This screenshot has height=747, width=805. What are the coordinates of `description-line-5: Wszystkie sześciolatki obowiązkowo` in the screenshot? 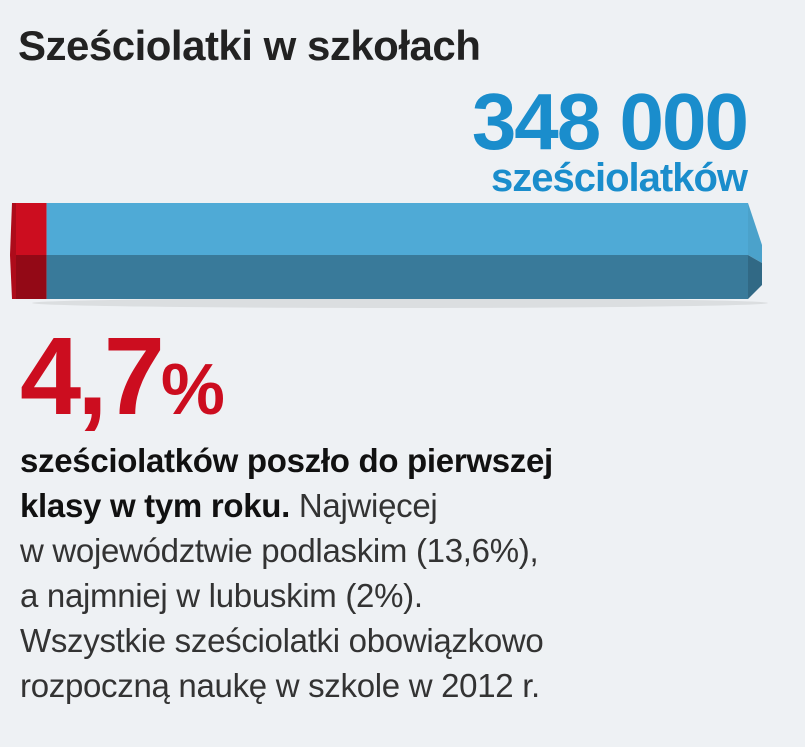 It's located at (282, 640).